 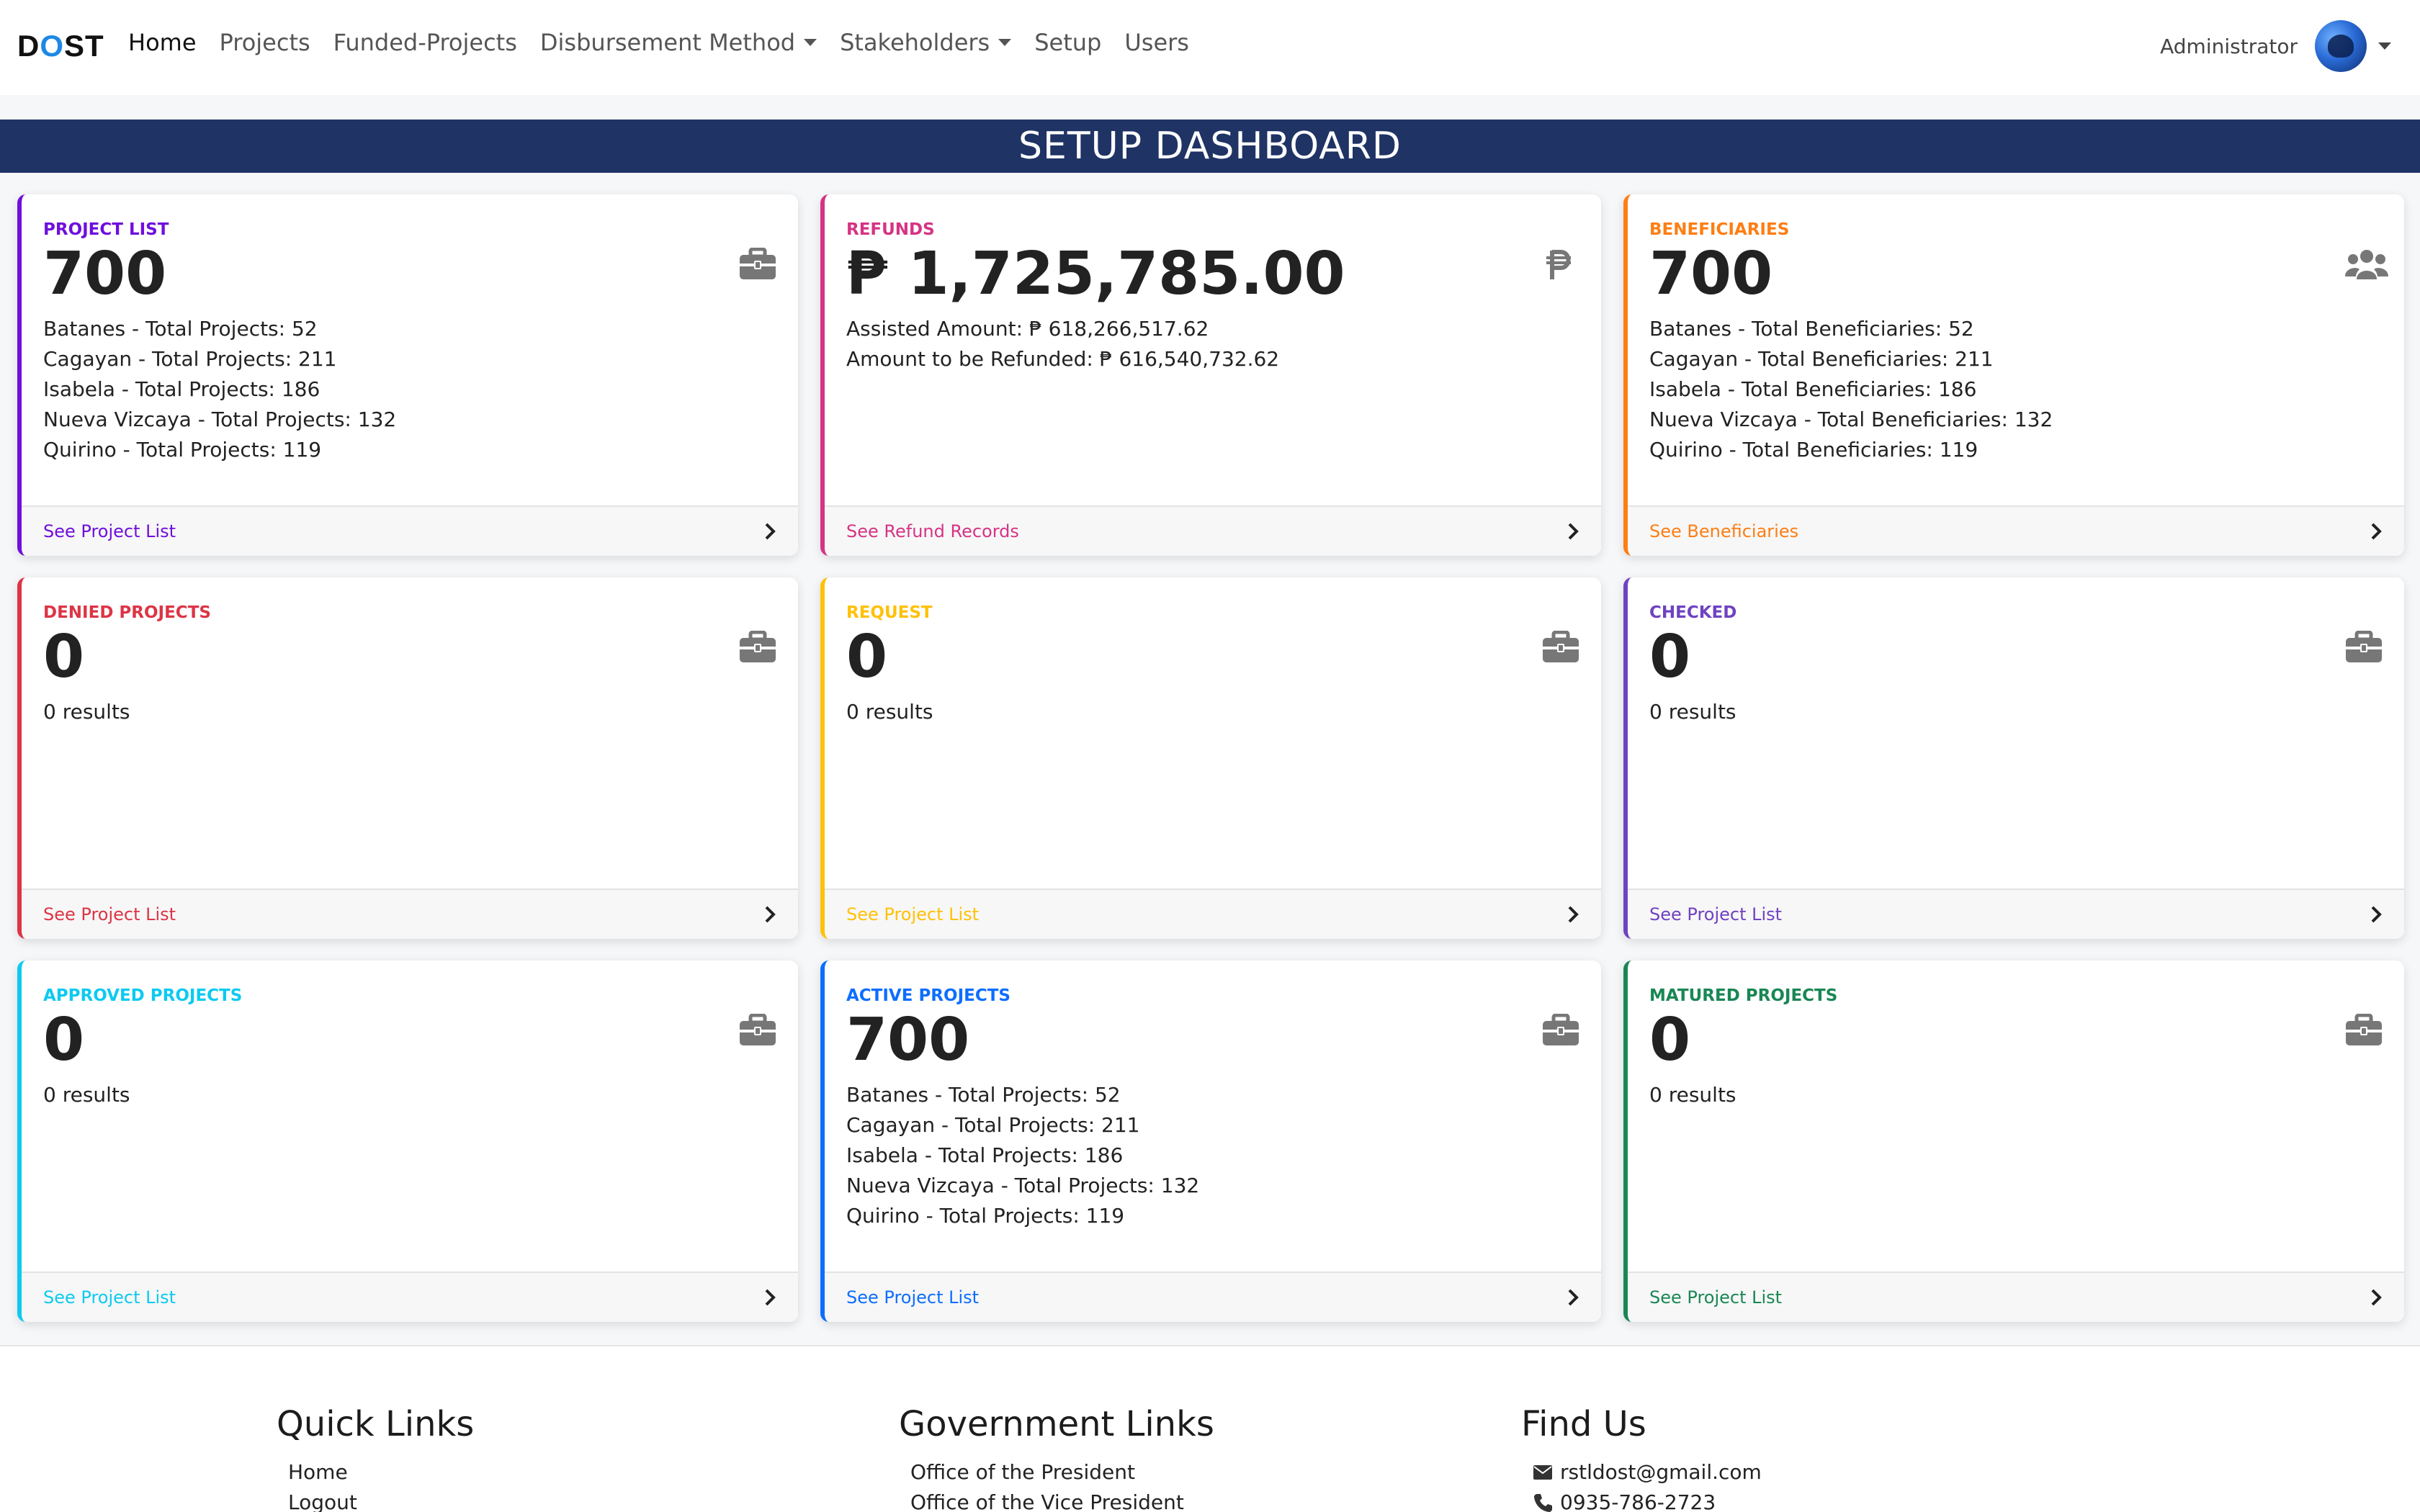 What do you see at coordinates (60, 46) in the screenshot?
I see `brand-logo: DOST` at bounding box center [60, 46].